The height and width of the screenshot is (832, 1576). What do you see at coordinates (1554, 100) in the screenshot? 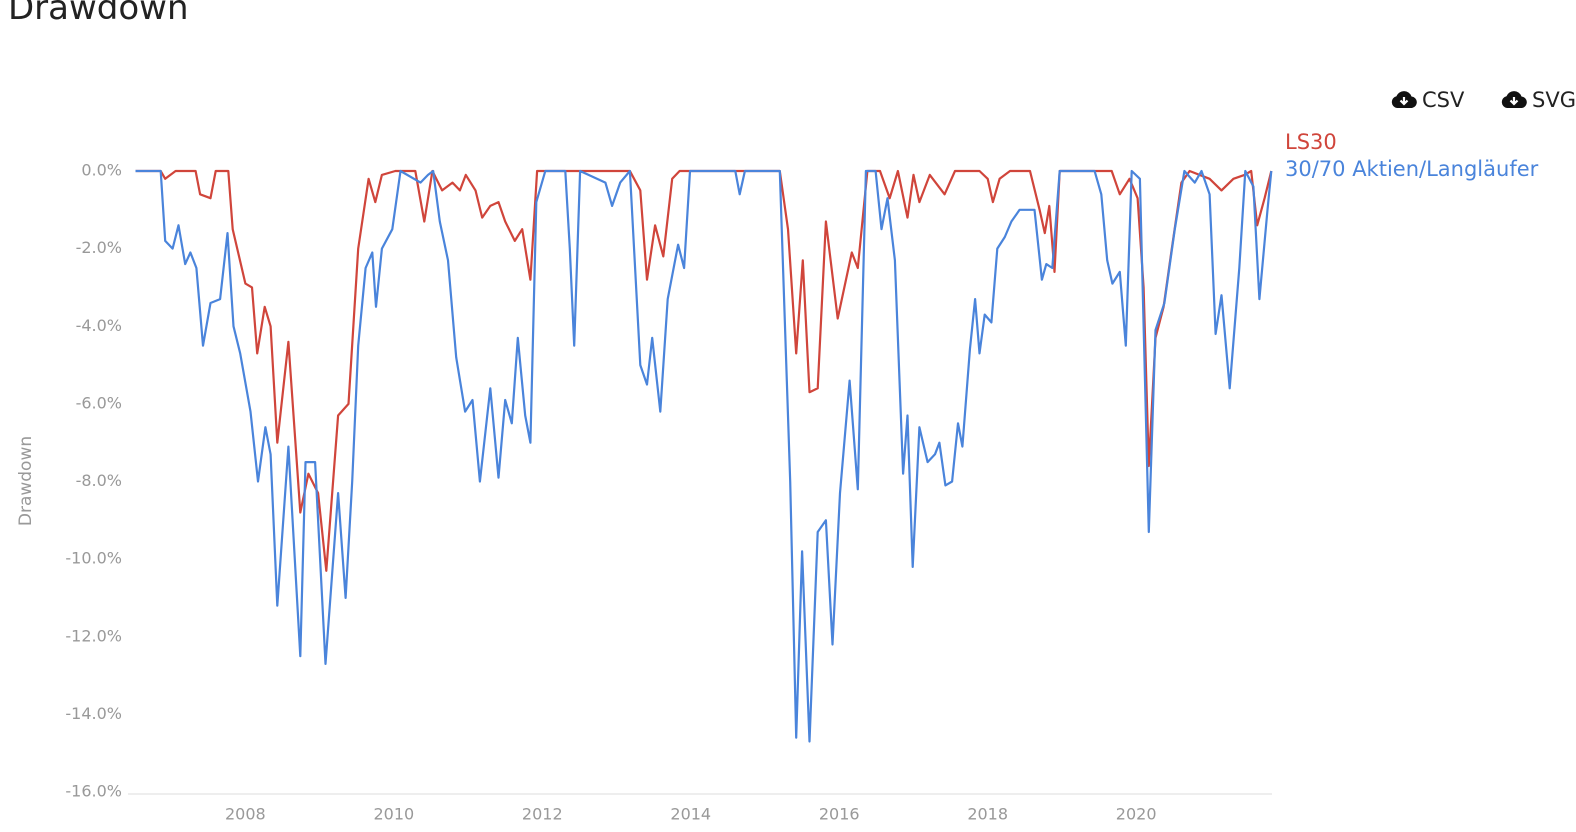
I see `download-label: SVG` at bounding box center [1554, 100].